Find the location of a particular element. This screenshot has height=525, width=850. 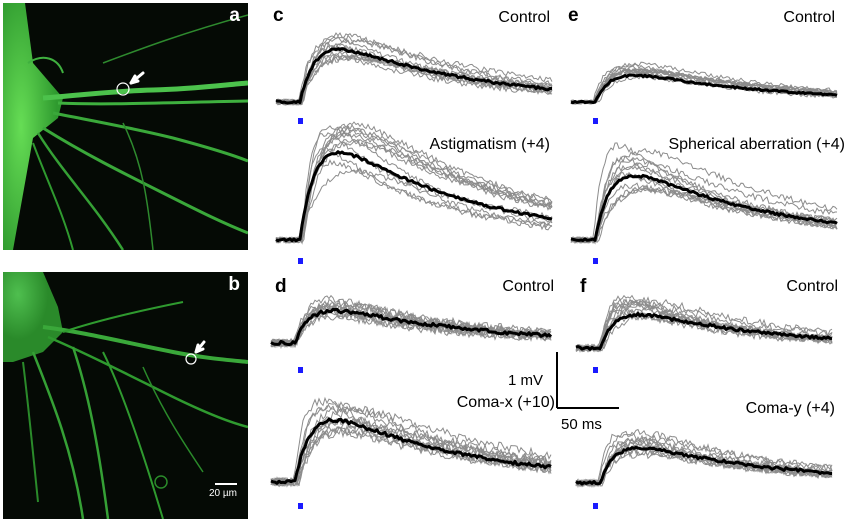

scale-bar is located at coordinates (587, 380).